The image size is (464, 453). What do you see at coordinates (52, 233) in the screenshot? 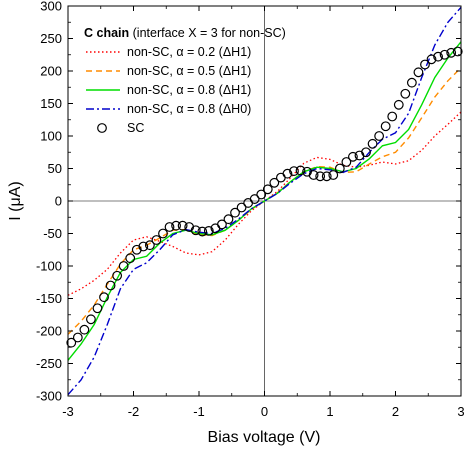
I see `y-tick-label: -50` at bounding box center [52, 233].